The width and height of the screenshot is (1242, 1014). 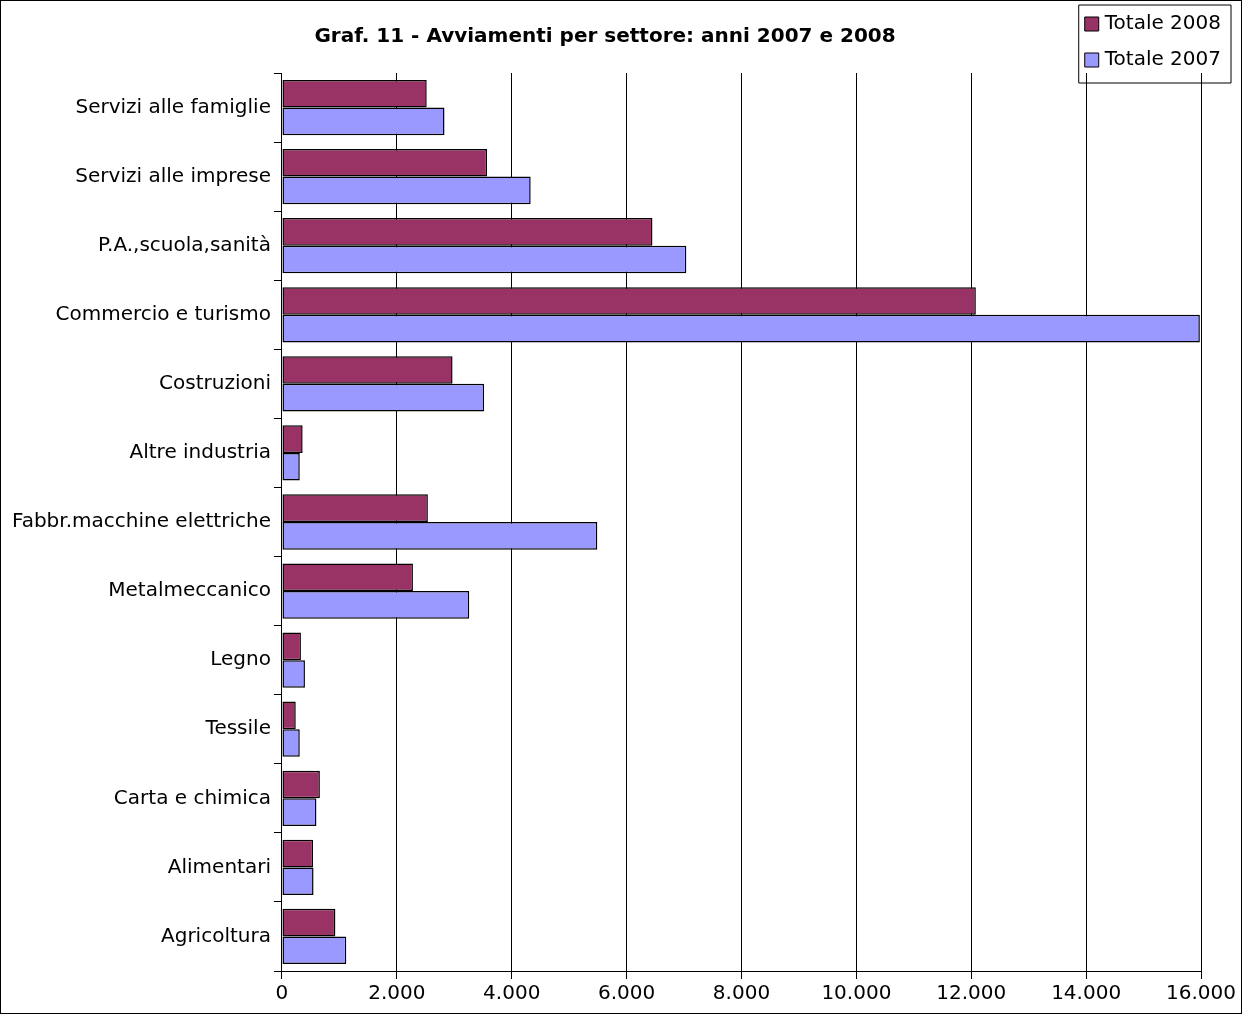 What do you see at coordinates (1201, 992) in the screenshot?
I see `x-tick-label: 16.000` at bounding box center [1201, 992].